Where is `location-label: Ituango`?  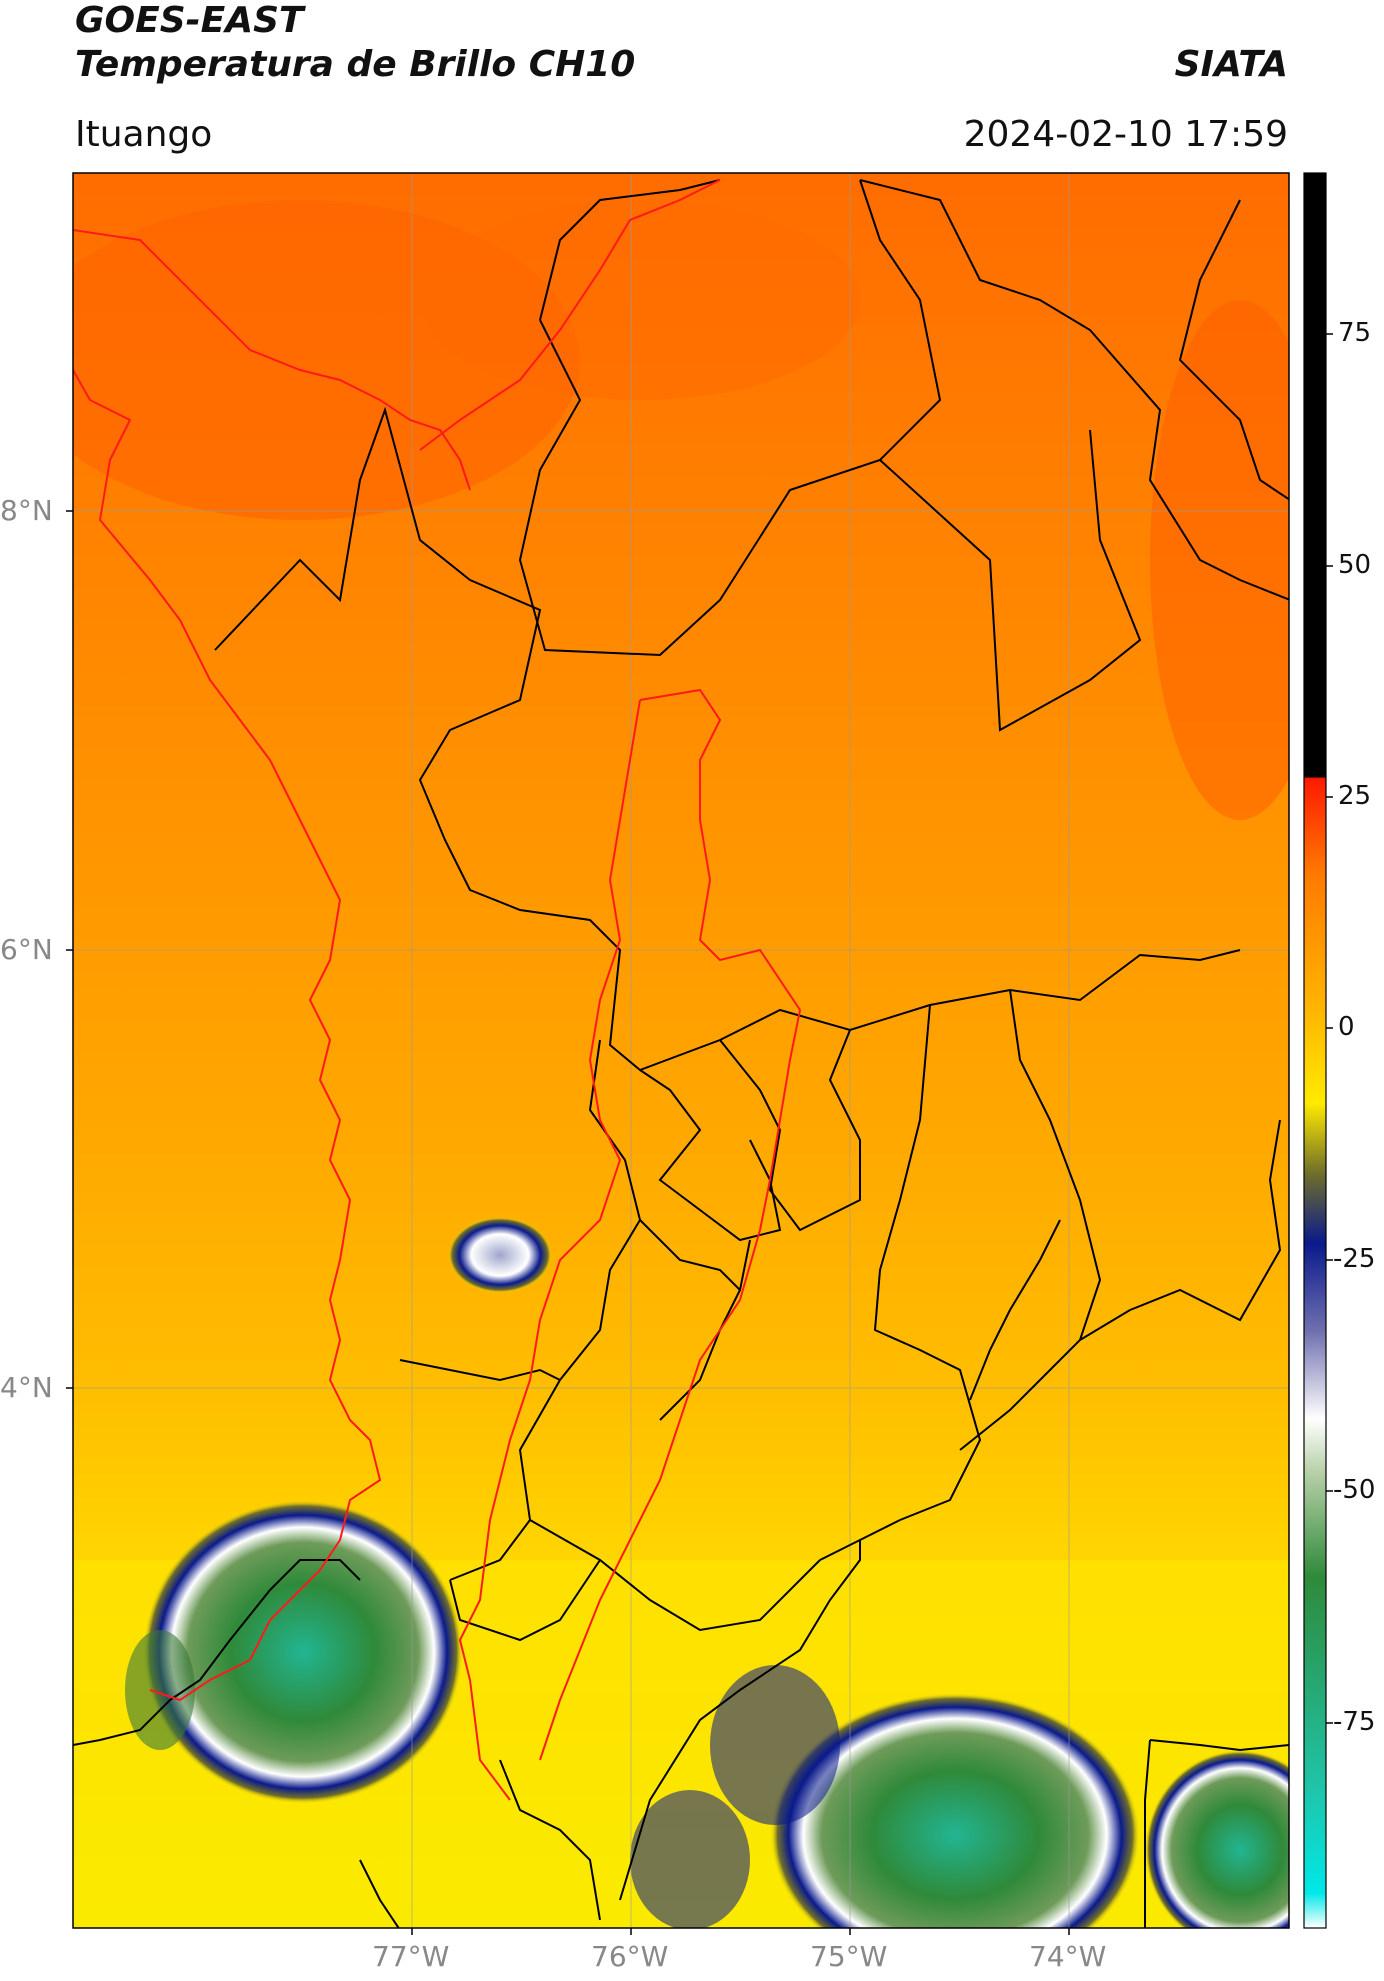 location-label: Ituango is located at coordinates (144, 134).